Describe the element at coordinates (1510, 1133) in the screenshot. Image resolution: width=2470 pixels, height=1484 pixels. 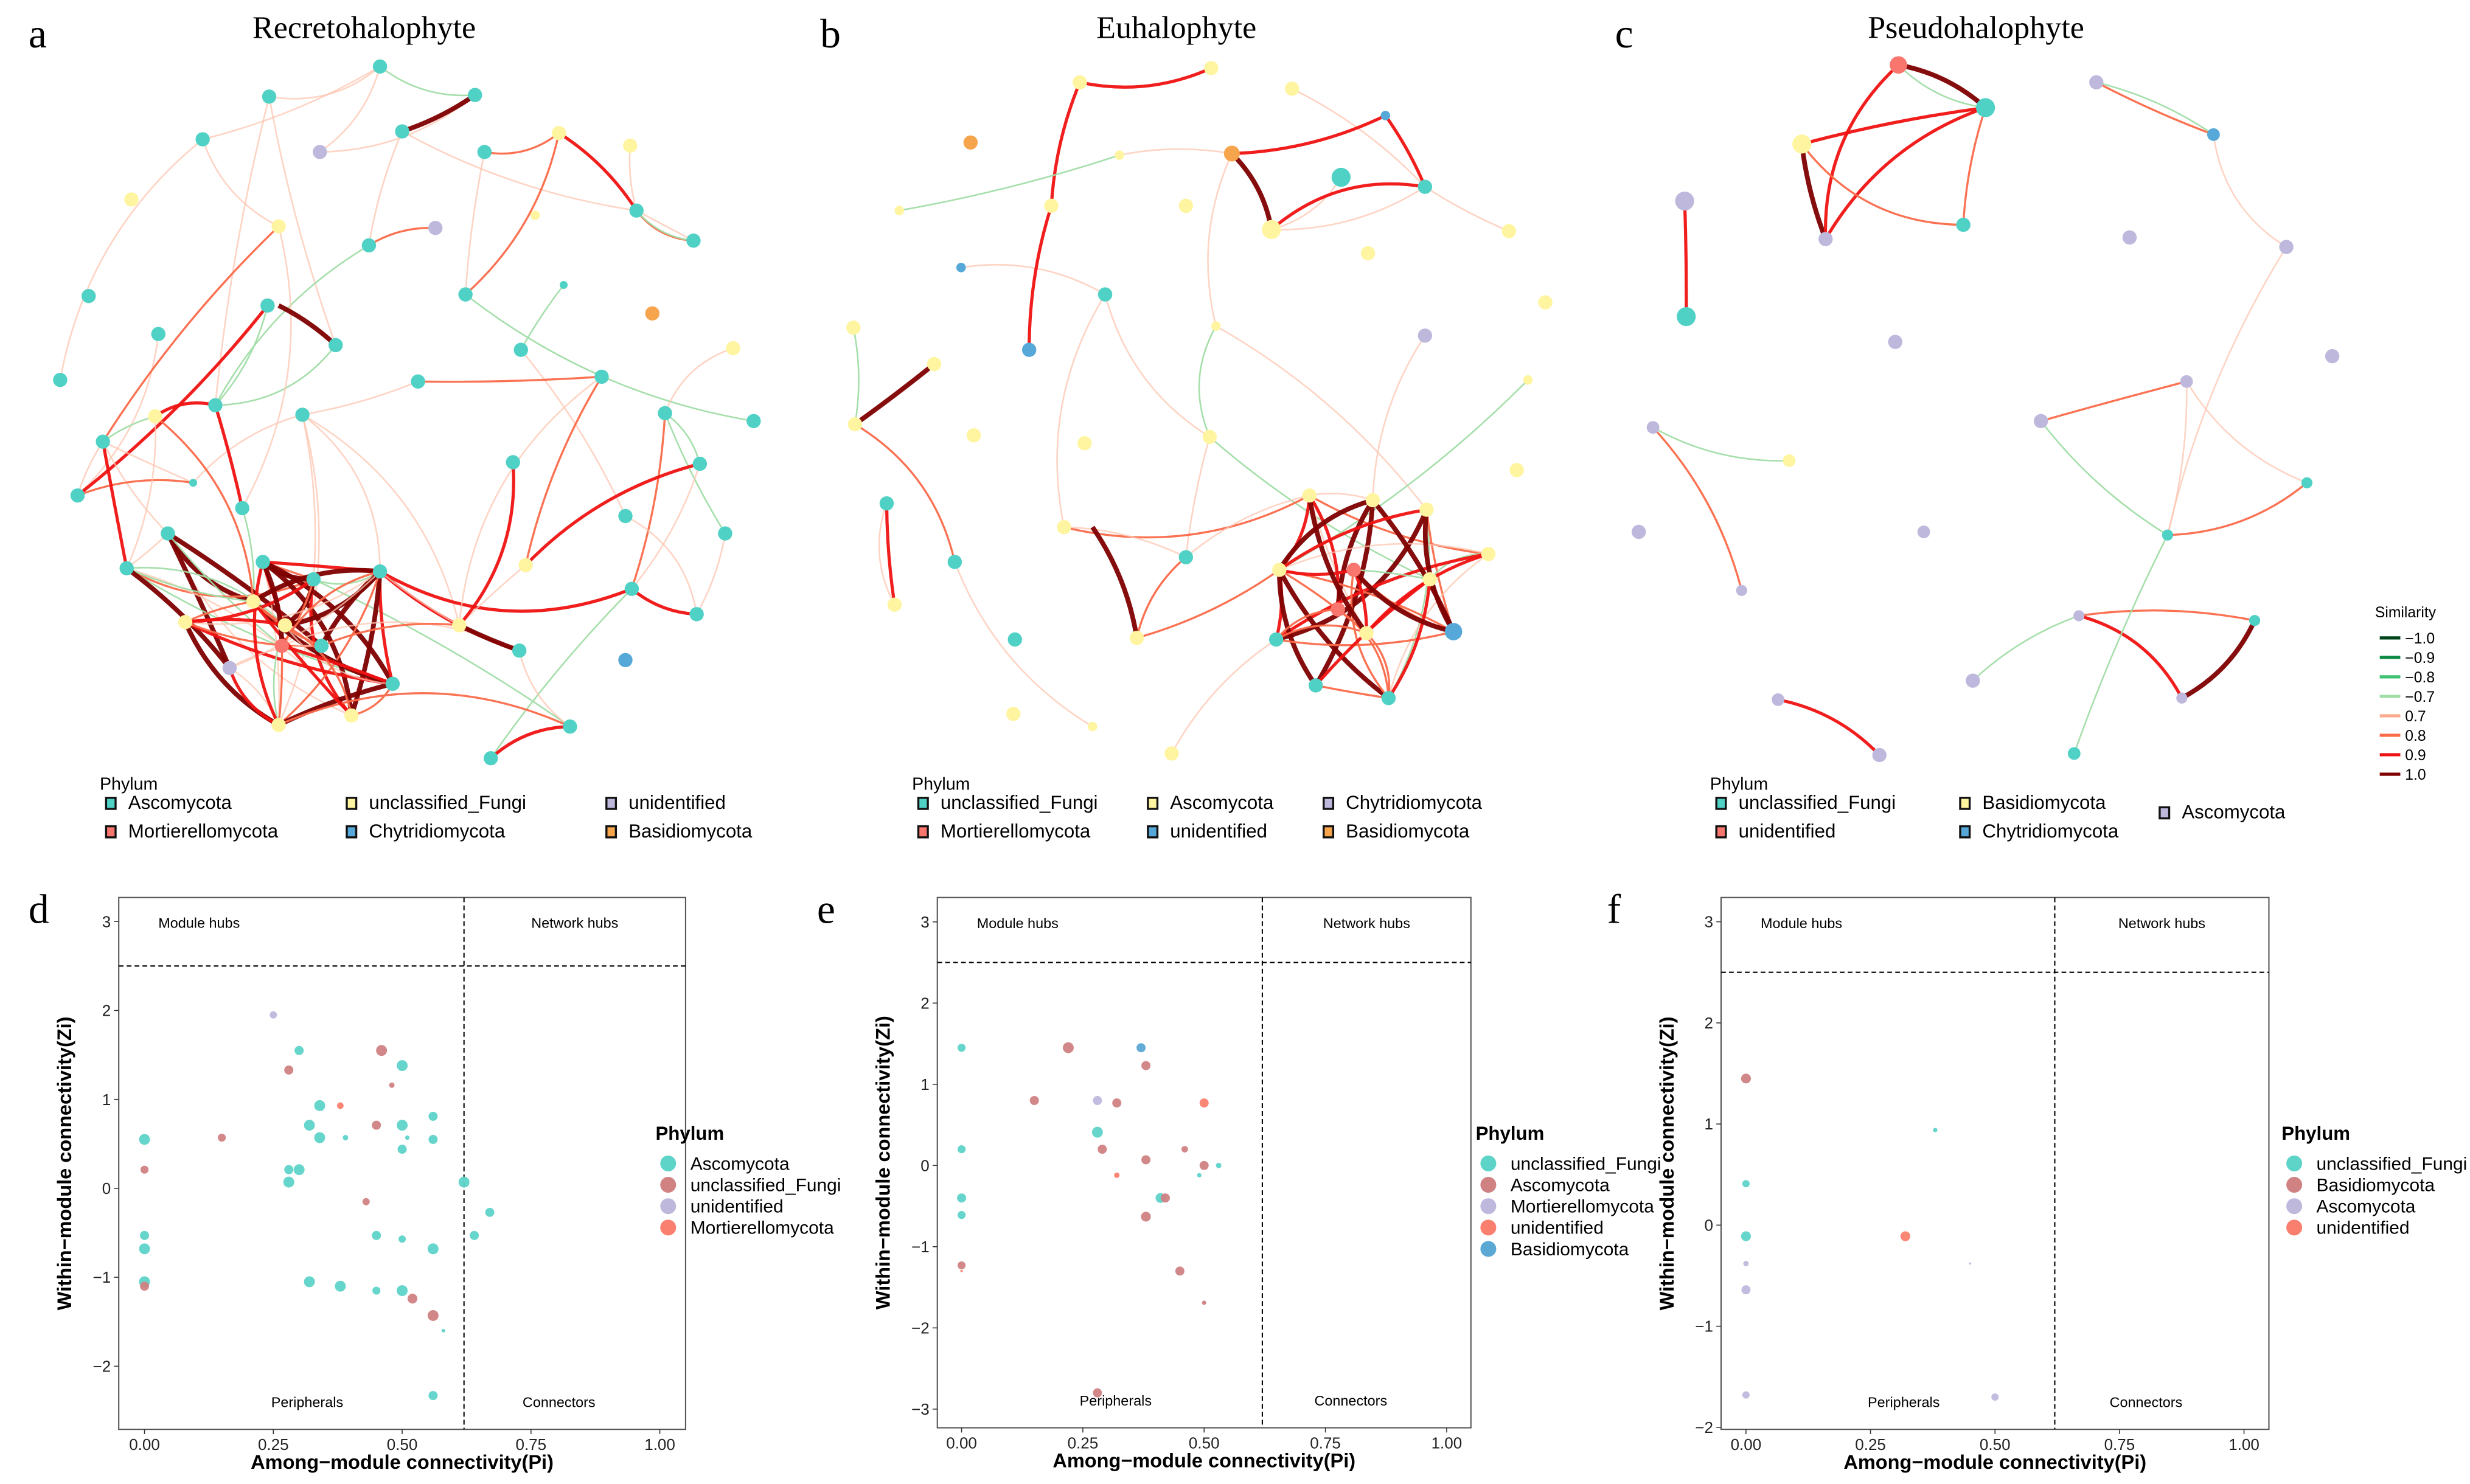
I see `legend-title: Phylum` at that location.